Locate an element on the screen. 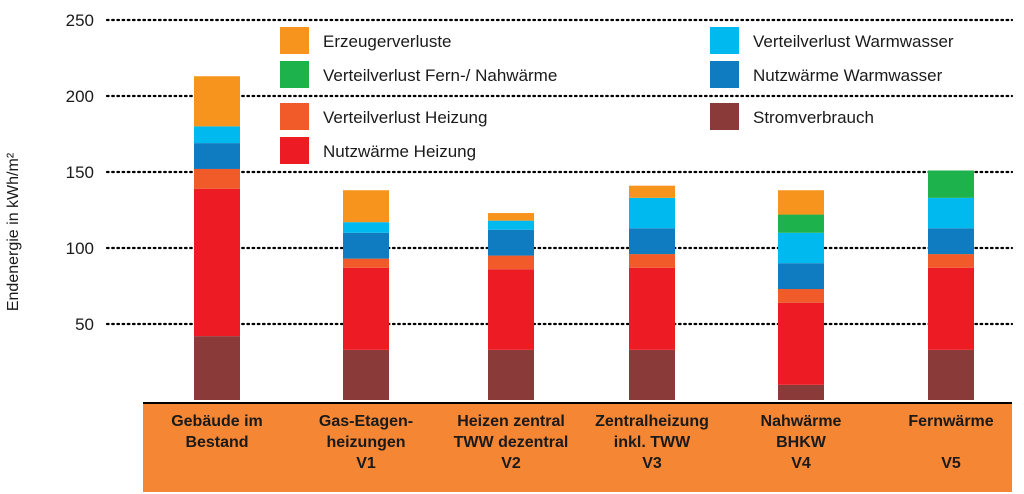 The height and width of the screenshot is (494, 1024). category-label: V4 is located at coordinates (801, 463).